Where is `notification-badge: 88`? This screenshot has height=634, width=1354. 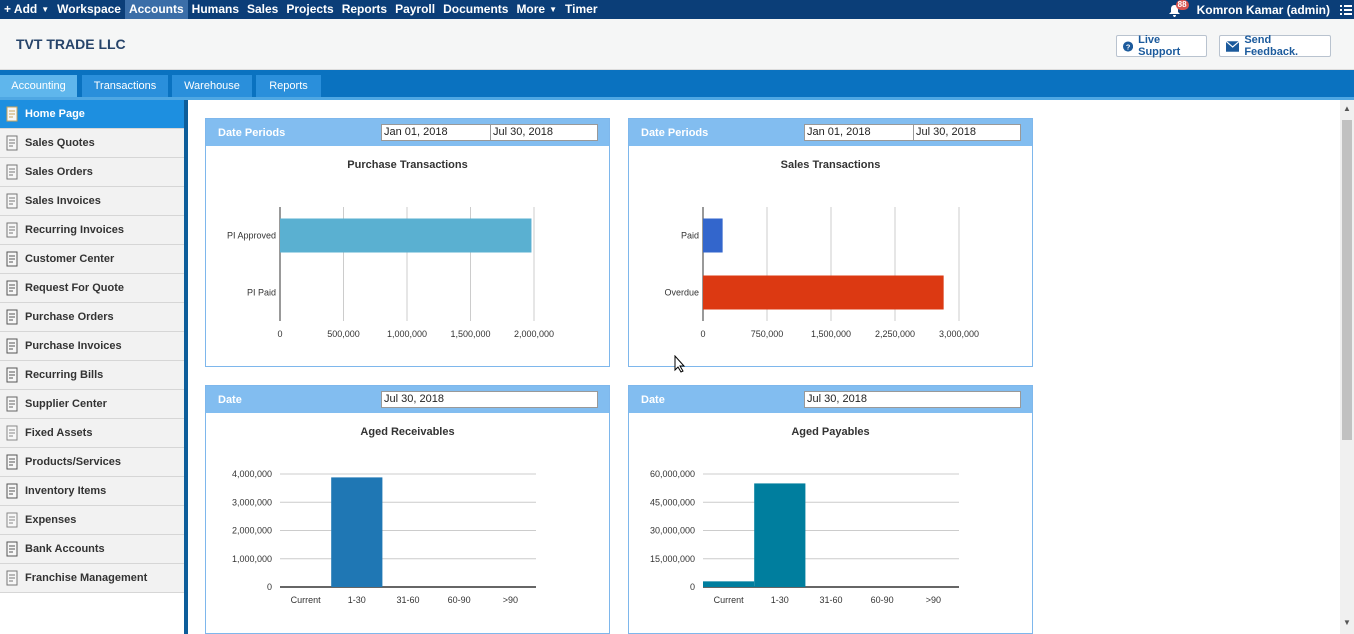 notification-badge: 88 is located at coordinates (1182, 5).